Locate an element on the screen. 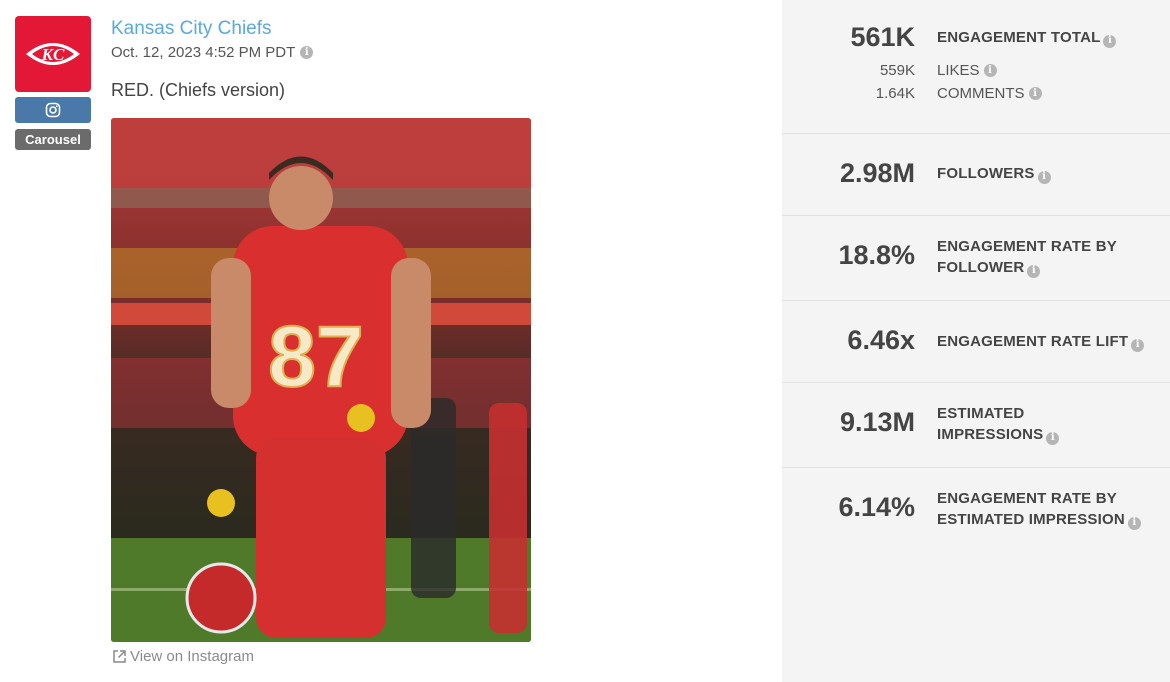 The width and height of the screenshot is (1170, 682). engagement-total-value: 561K is located at coordinates (882, 37).